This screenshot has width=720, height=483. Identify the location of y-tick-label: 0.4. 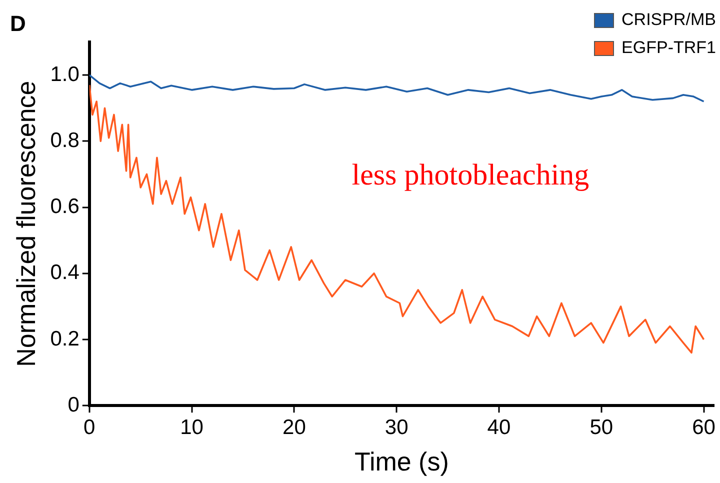
(65, 272).